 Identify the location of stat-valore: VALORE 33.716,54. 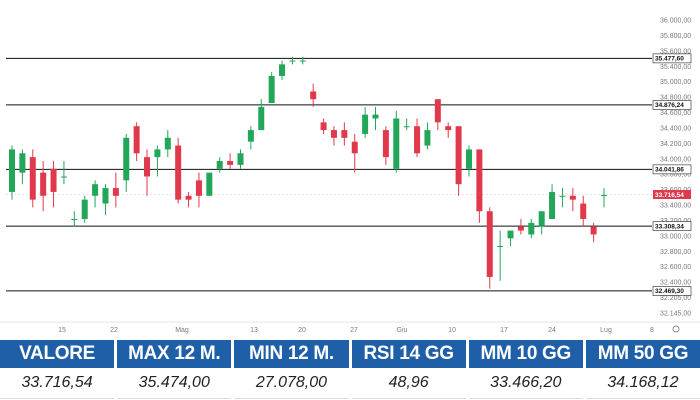
(57, 370).